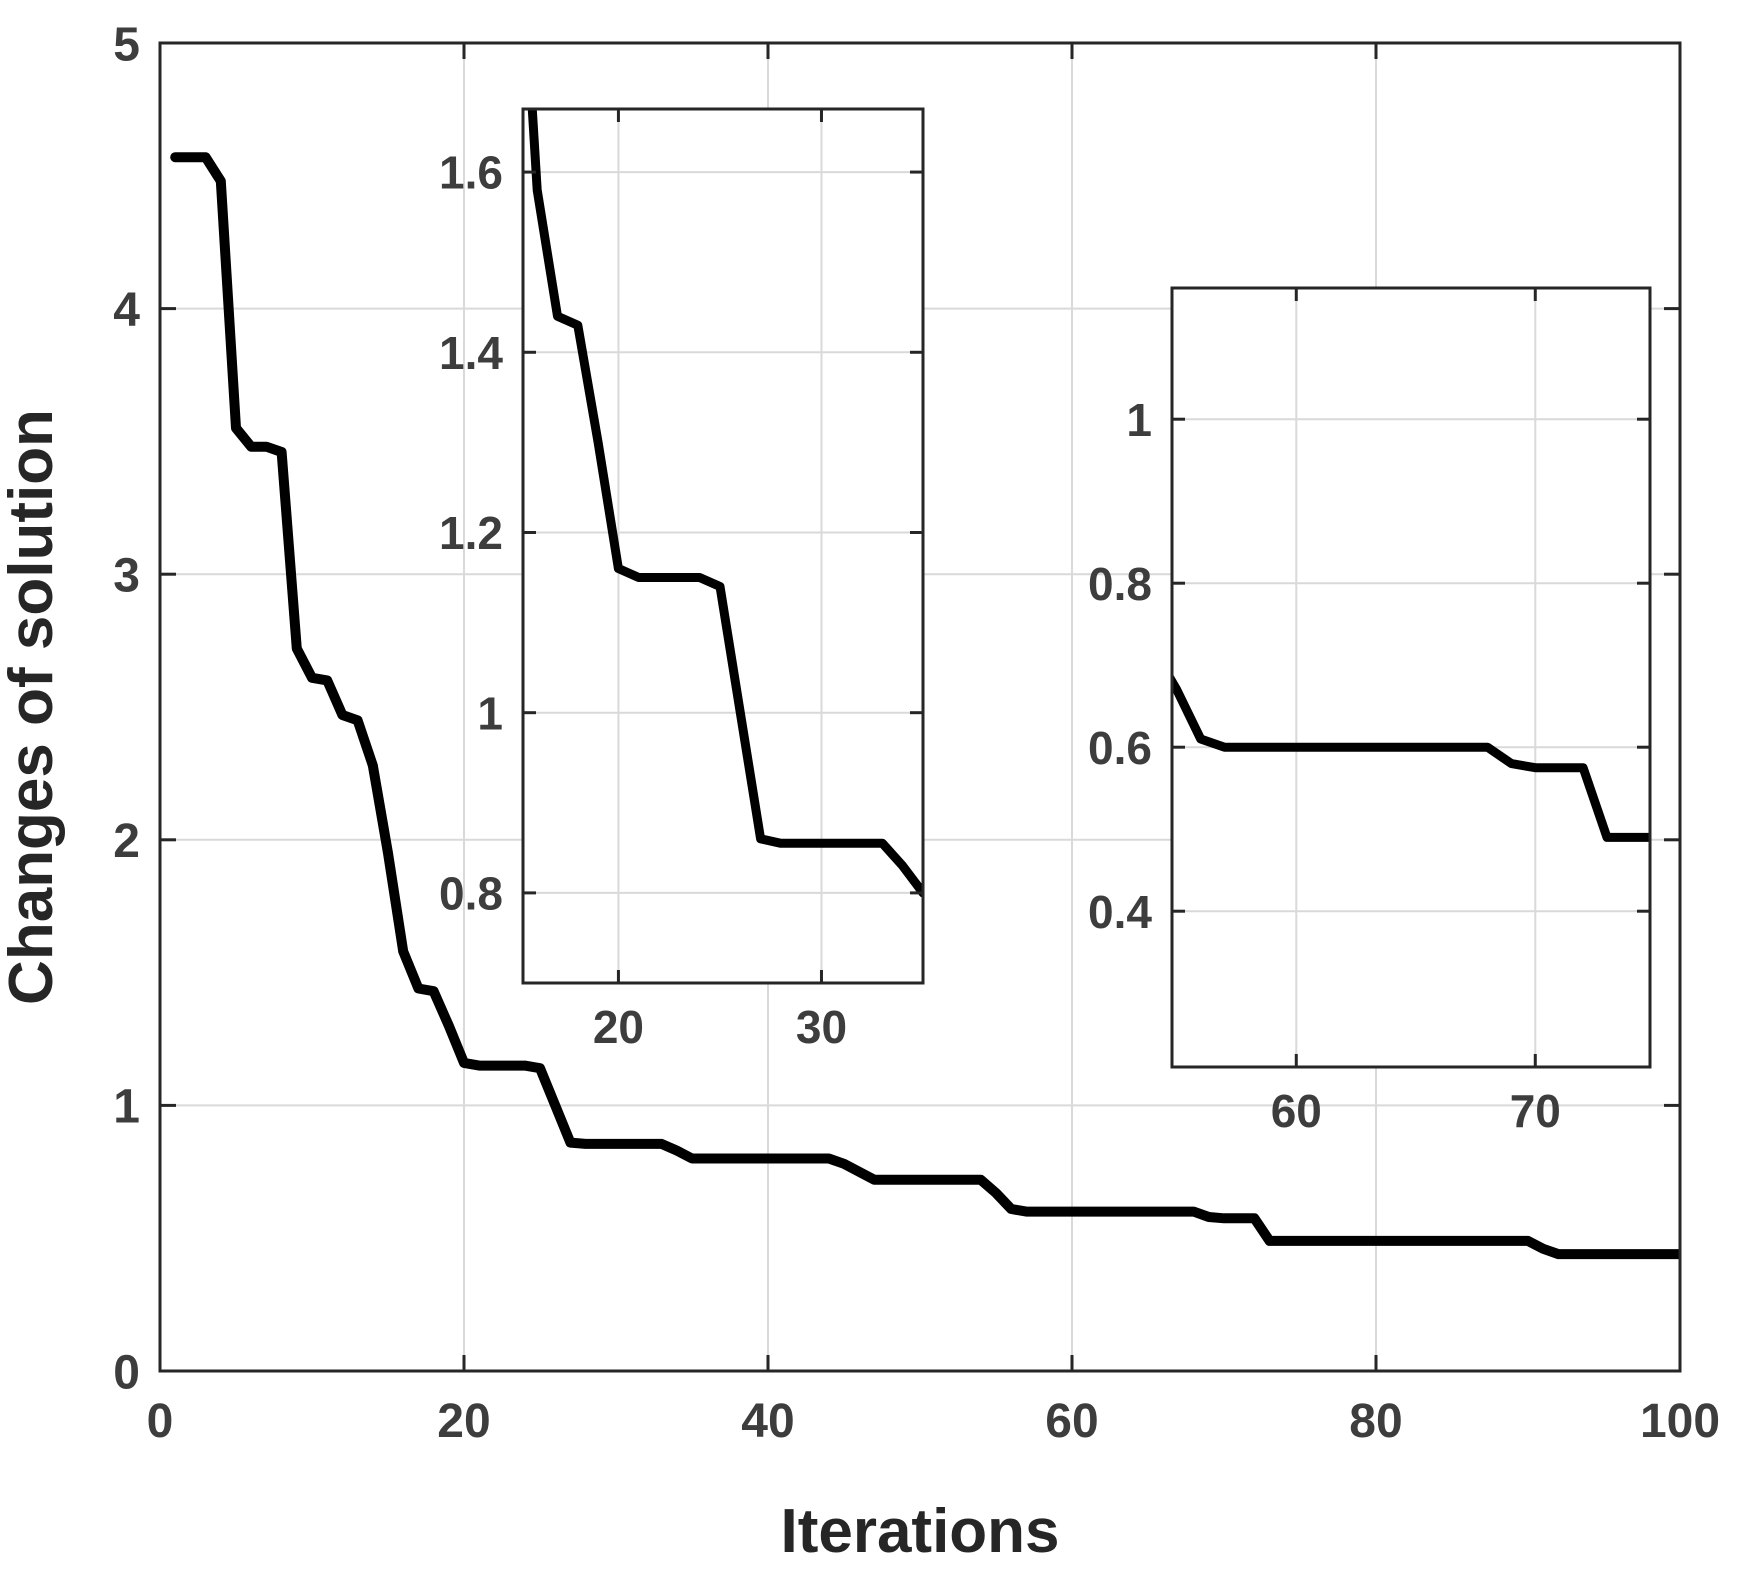  Describe the element at coordinates (471, 353) in the screenshot. I see `y-tick-label: 1.4` at that location.